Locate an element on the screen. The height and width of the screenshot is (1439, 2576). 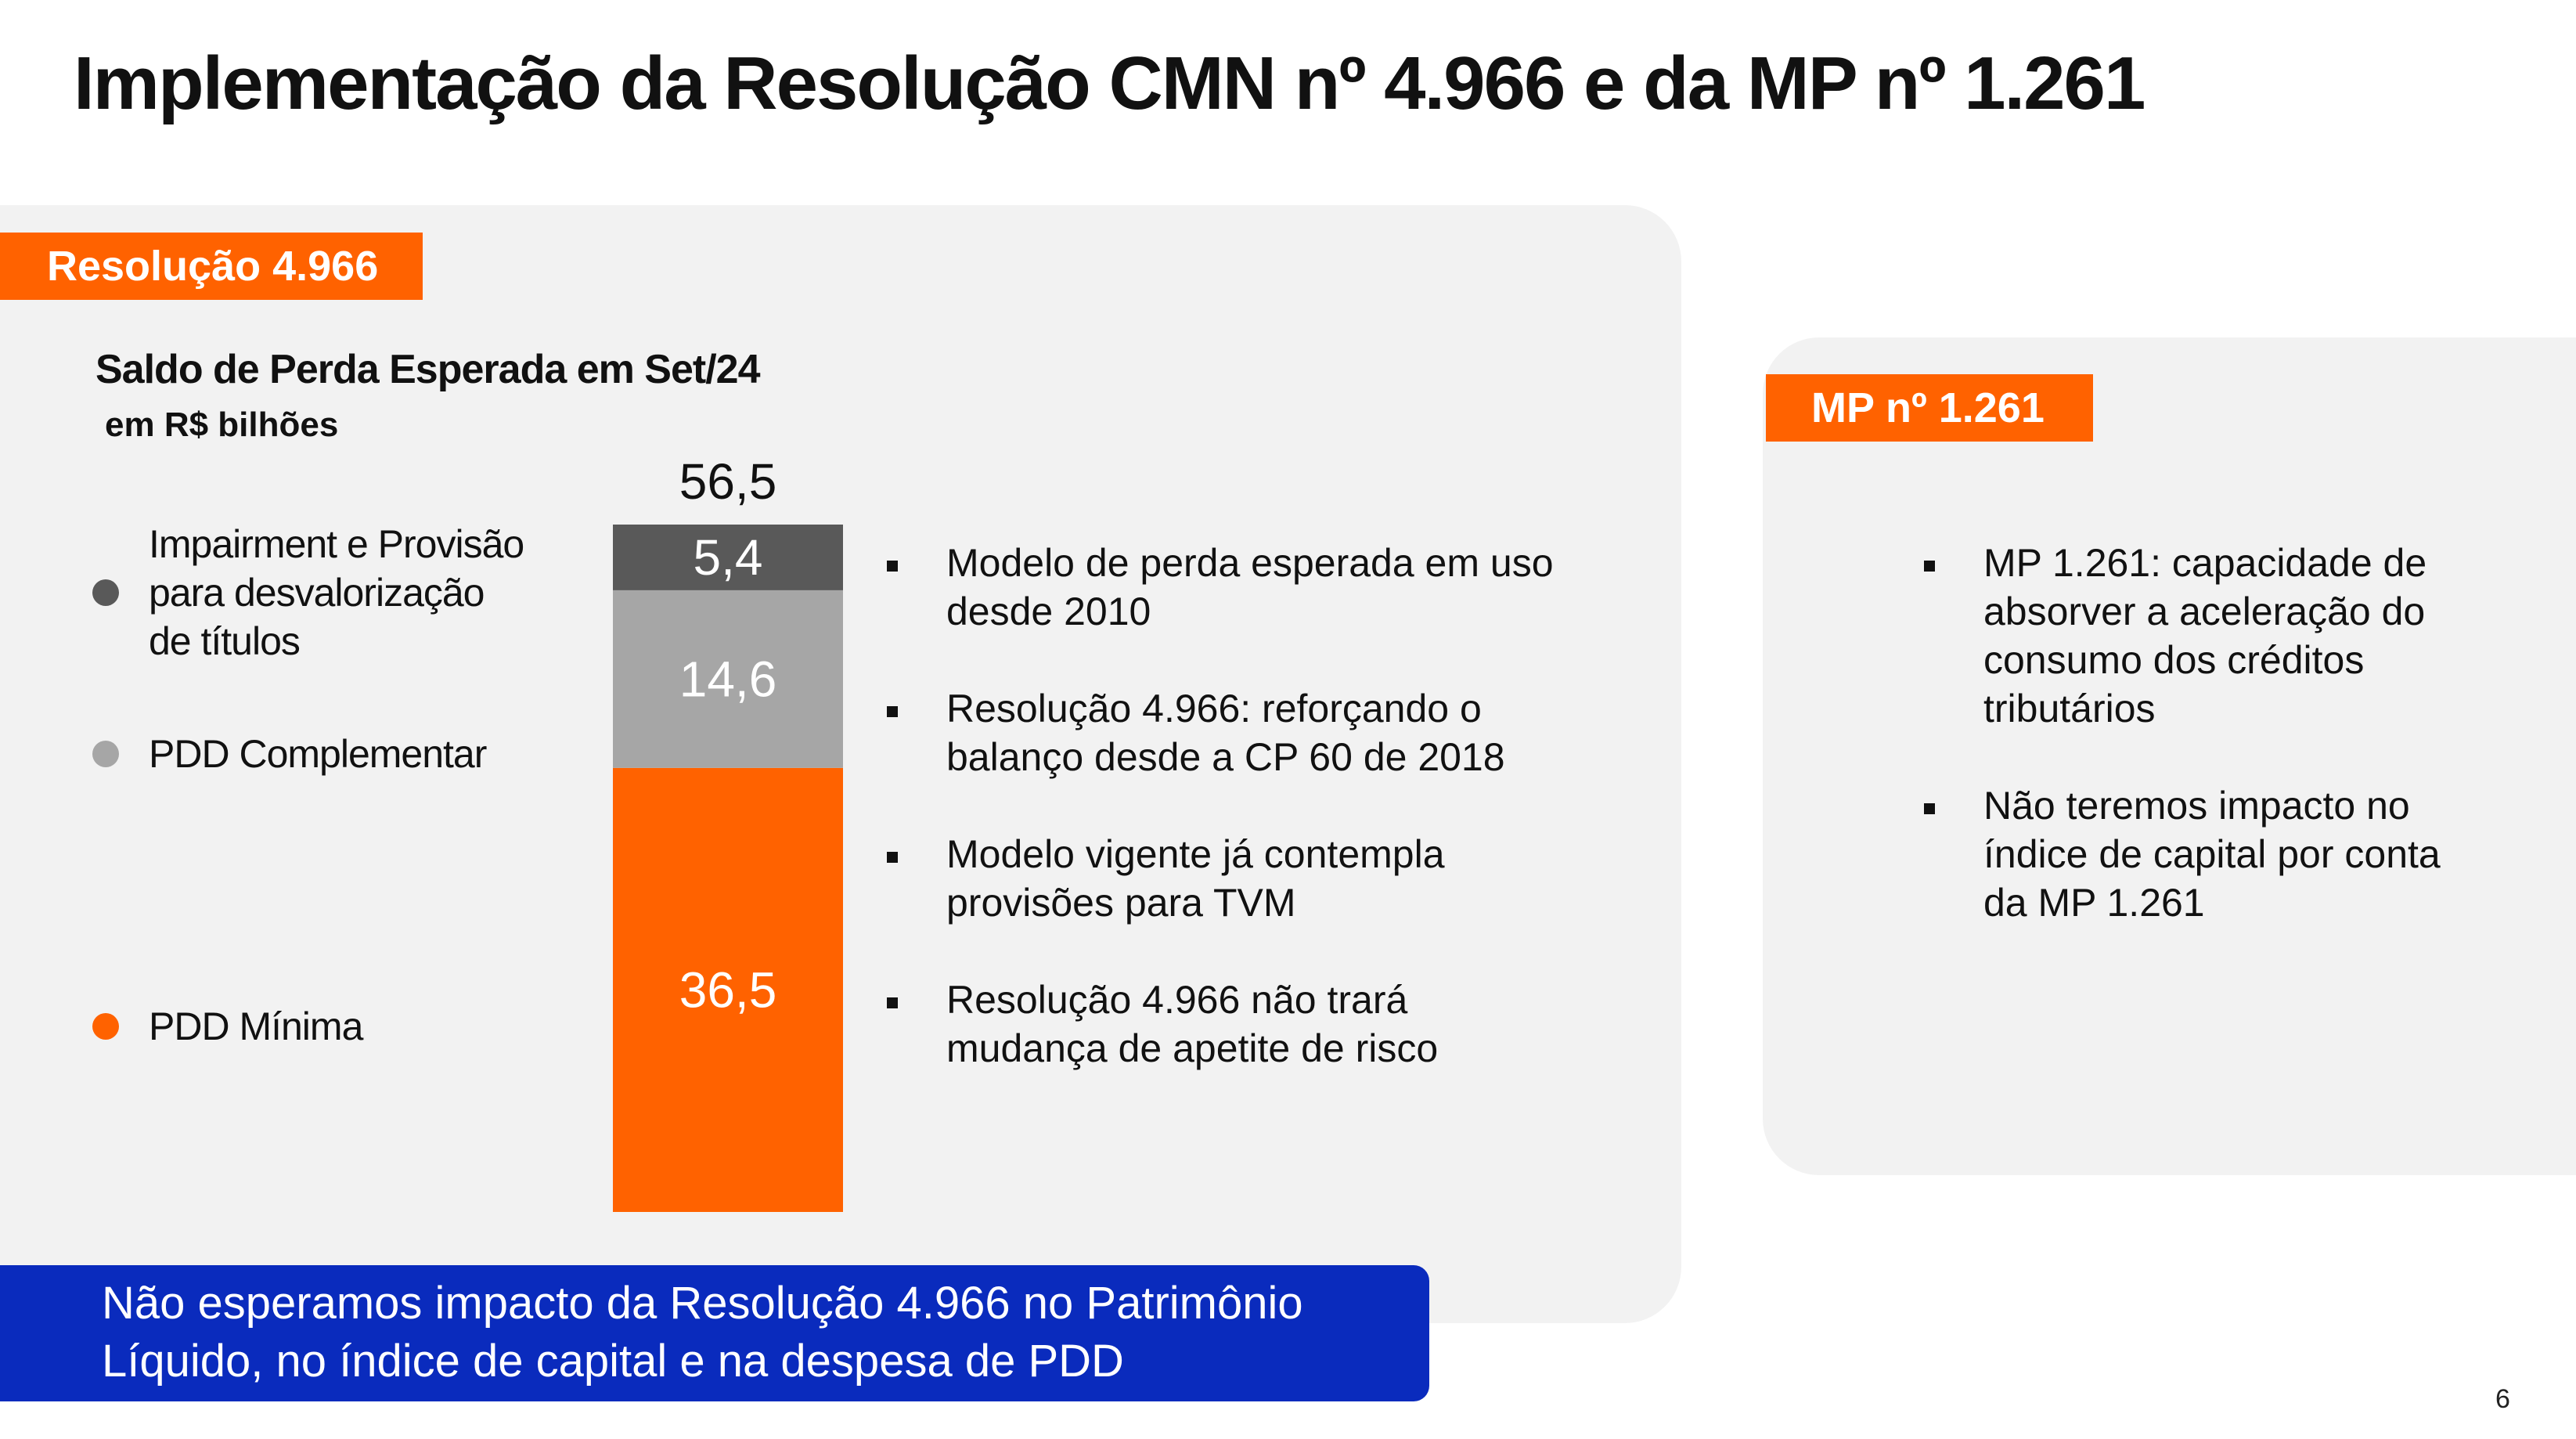
legend-dot-pdd-complementar is located at coordinates (105, 754).